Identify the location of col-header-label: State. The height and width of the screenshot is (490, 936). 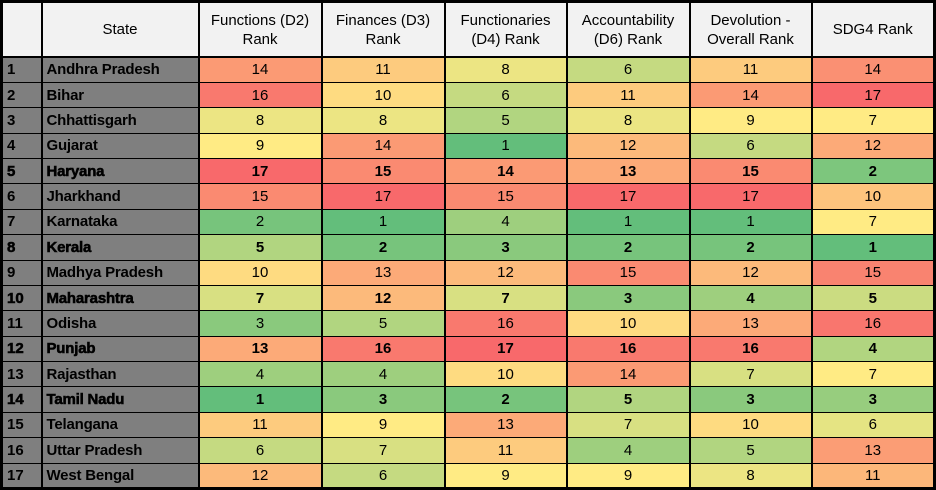
(120, 29).